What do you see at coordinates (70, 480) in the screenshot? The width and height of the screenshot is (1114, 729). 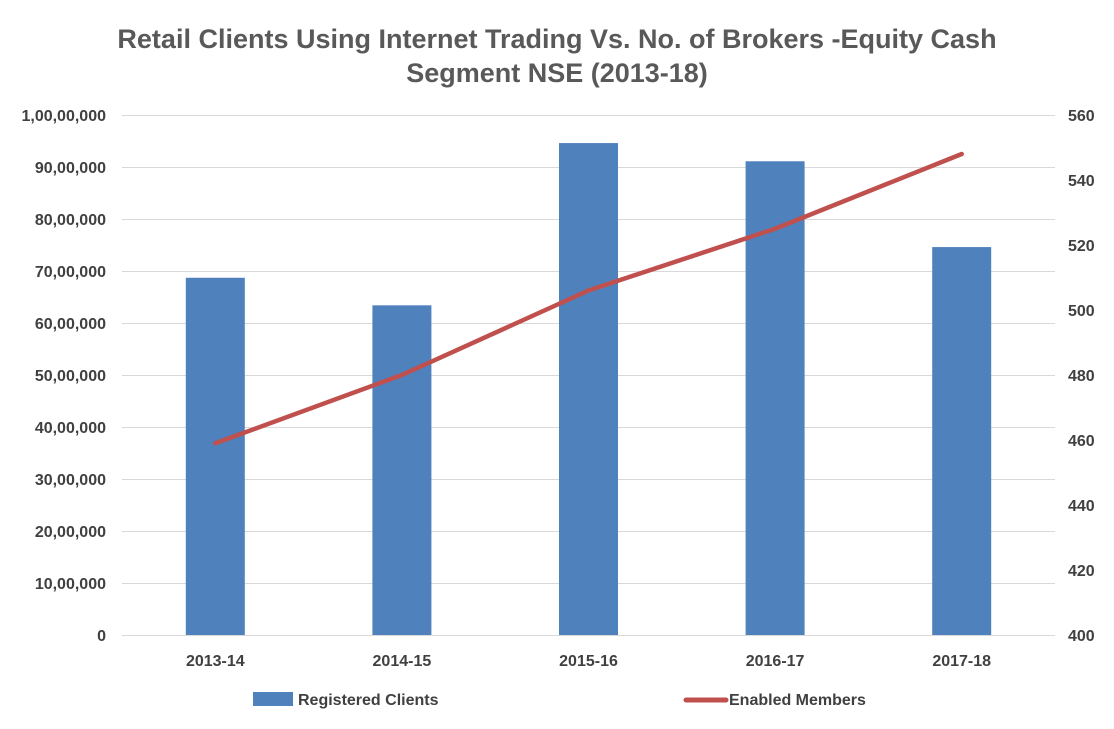 I see `left-tick-label-3: 30,00,000` at bounding box center [70, 480].